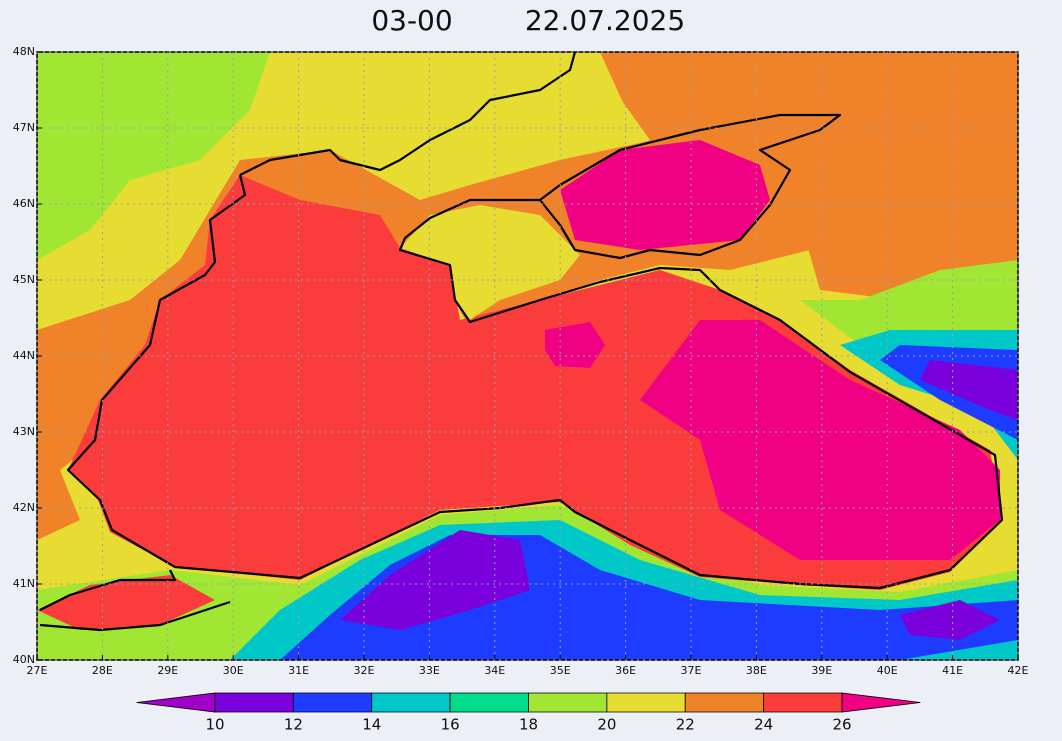 This screenshot has width=1062, height=741. I want to click on field-yellow, so click(515, 120).